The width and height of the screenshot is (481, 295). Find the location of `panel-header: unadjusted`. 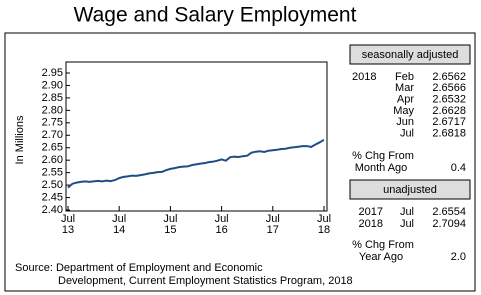

panel-header: unadjusted is located at coordinates (410, 190).